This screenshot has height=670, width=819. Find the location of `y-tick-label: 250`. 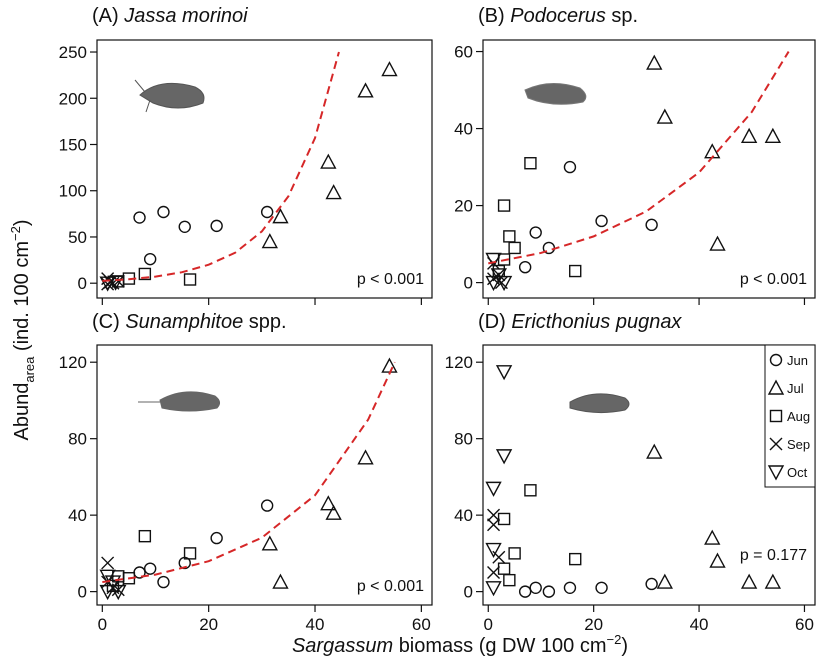

y-tick-label: 250 is located at coordinates (73, 52).